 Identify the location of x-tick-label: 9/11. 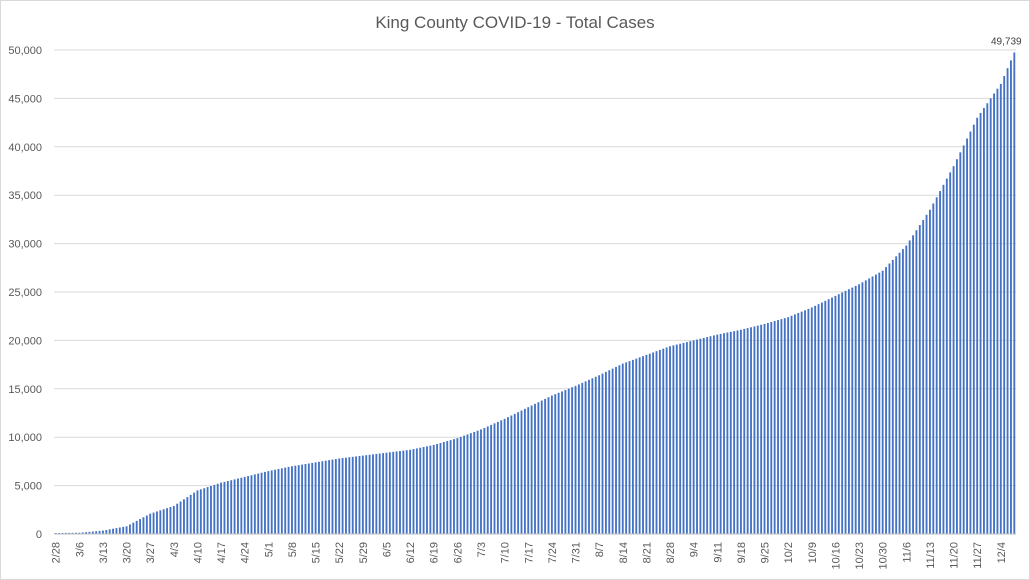
(718, 552).